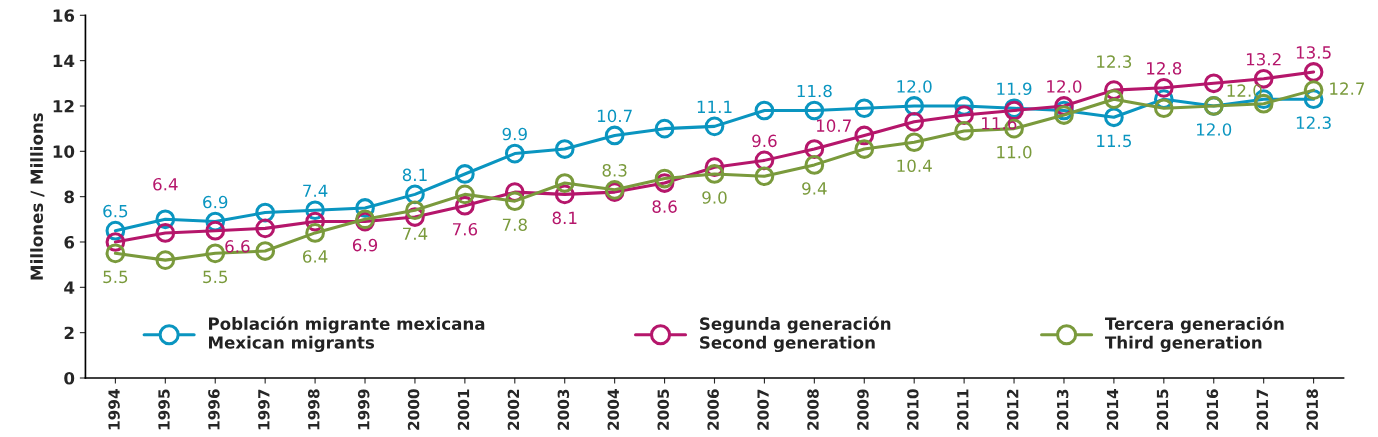  What do you see at coordinates (413, 409) in the screenshot?
I see `x-tick-label: 2000` at bounding box center [413, 409].